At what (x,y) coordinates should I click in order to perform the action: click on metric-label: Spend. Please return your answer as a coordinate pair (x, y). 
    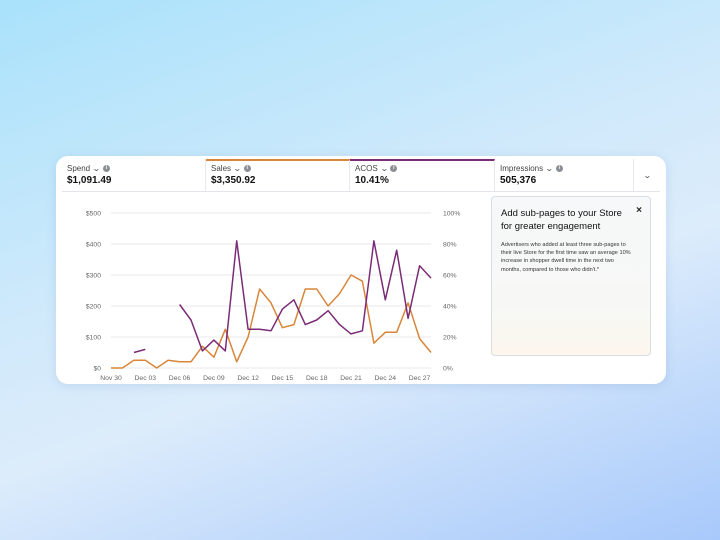
    Looking at the image, I should click on (79, 168).